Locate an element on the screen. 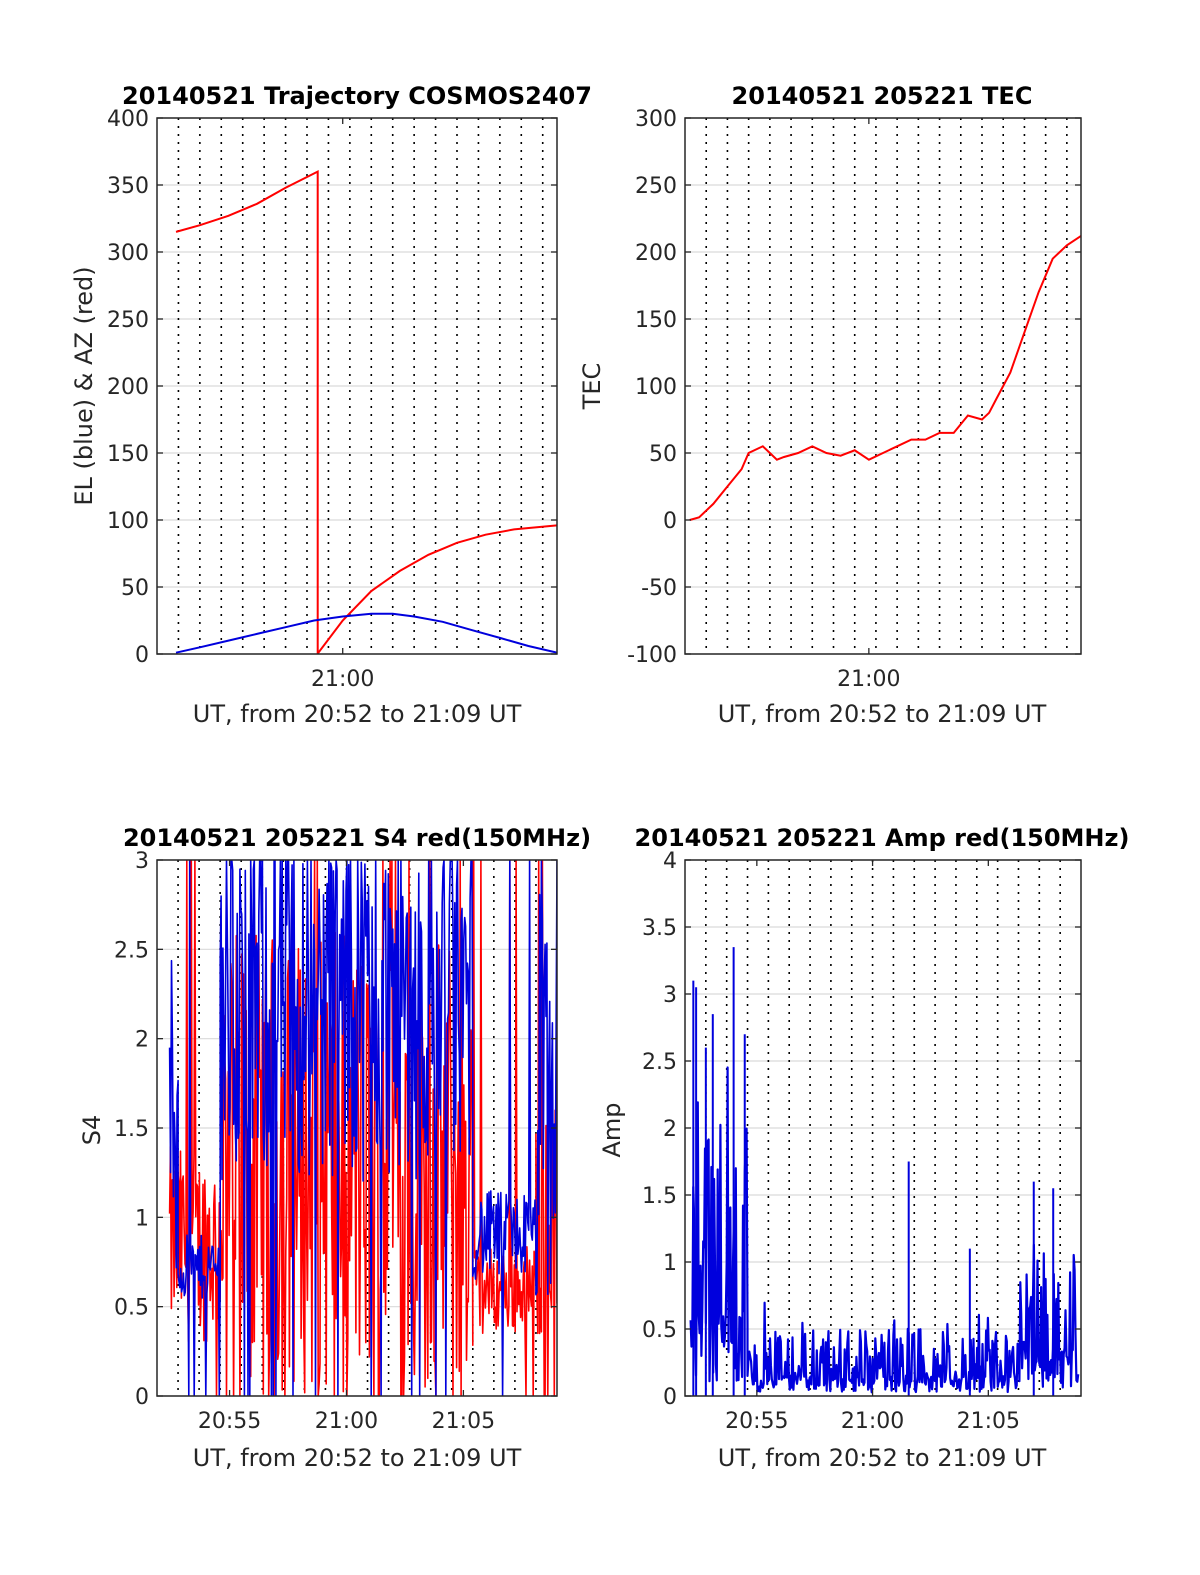  chart-title: 20140521 205221 Amp red(150MHz) is located at coordinates (882, 838).